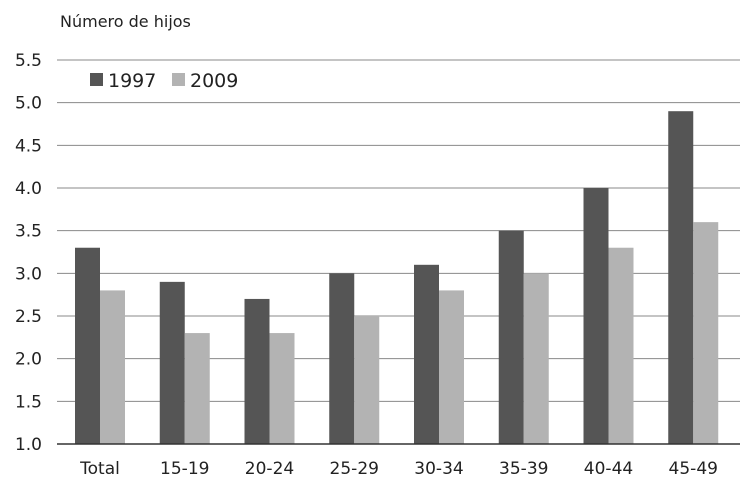  Describe the element at coordinates (28, 274) in the screenshot. I see `y-tick-label: 3.0` at that location.